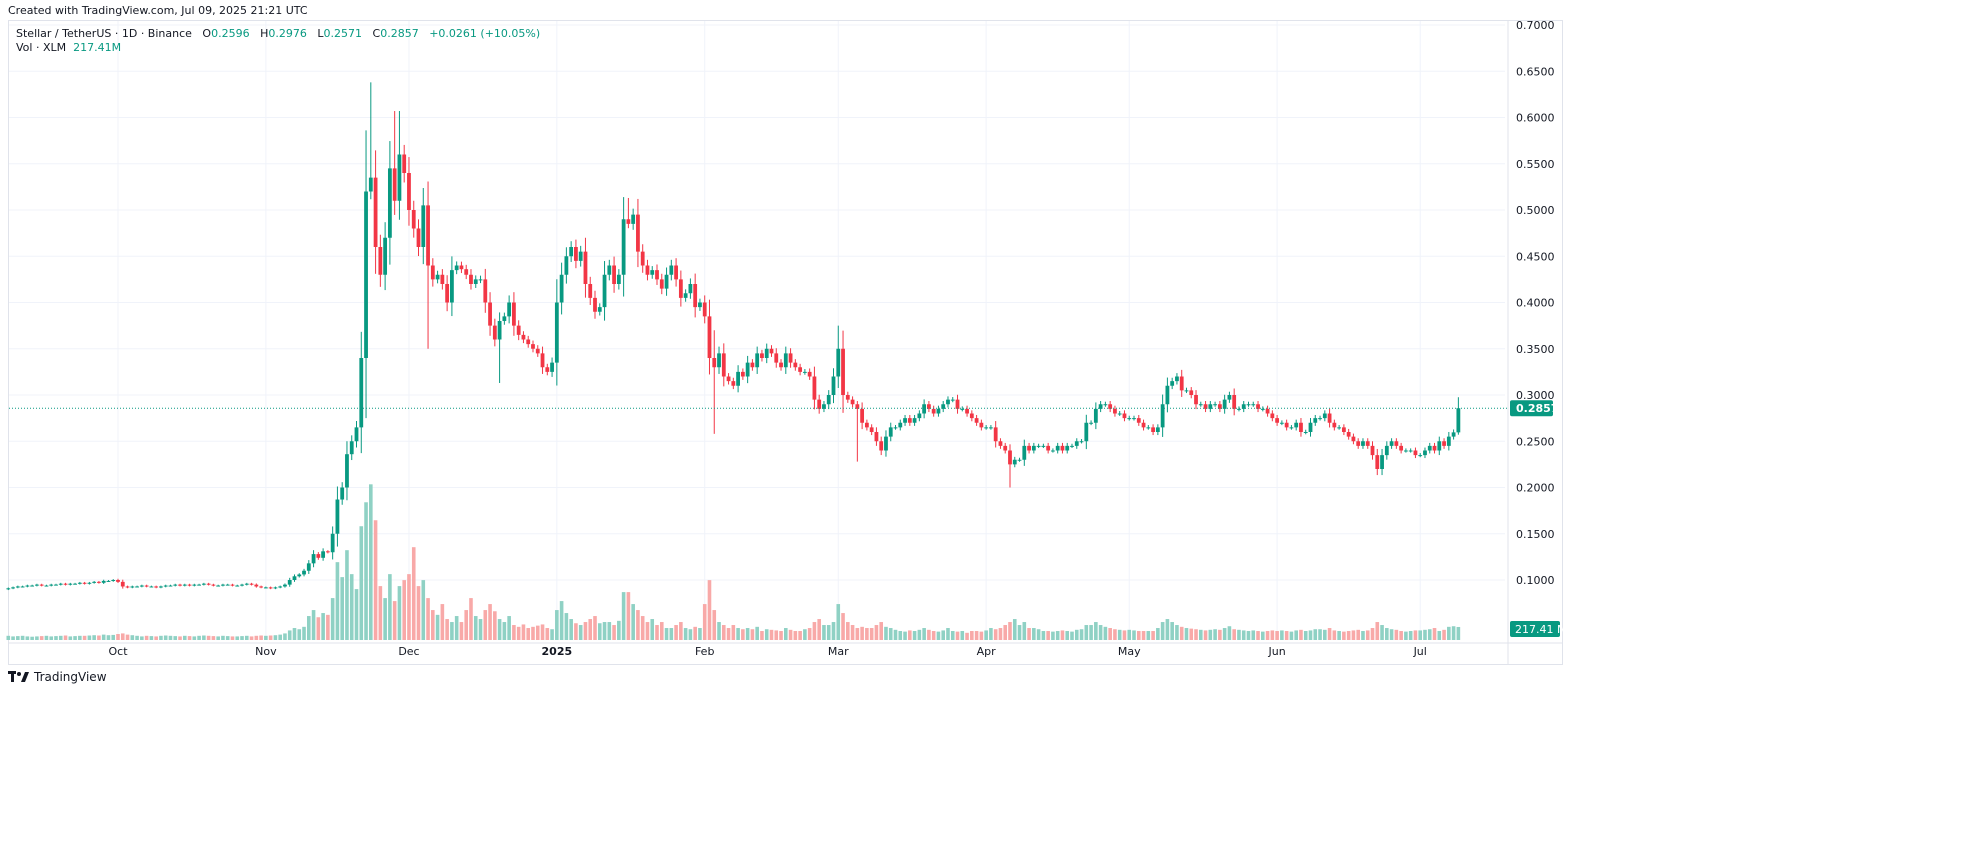 The width and height of the screenshot is (1967, 868). I want to click on time-axis-tick: May, so click(1129, 651).